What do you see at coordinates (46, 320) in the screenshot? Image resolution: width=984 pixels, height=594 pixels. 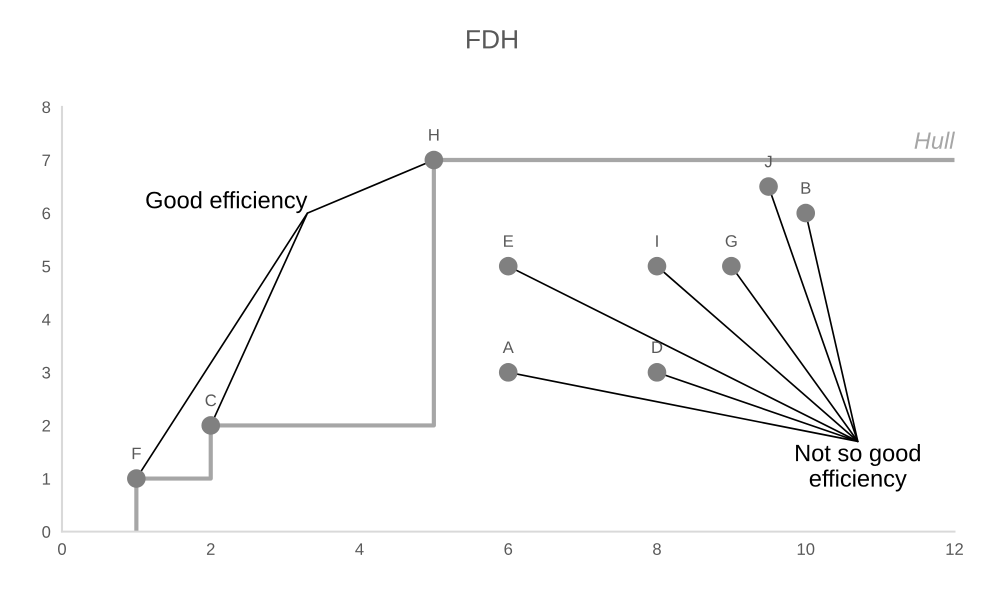 I see `y-tick-label: 4` at bounding box center [46, 320].